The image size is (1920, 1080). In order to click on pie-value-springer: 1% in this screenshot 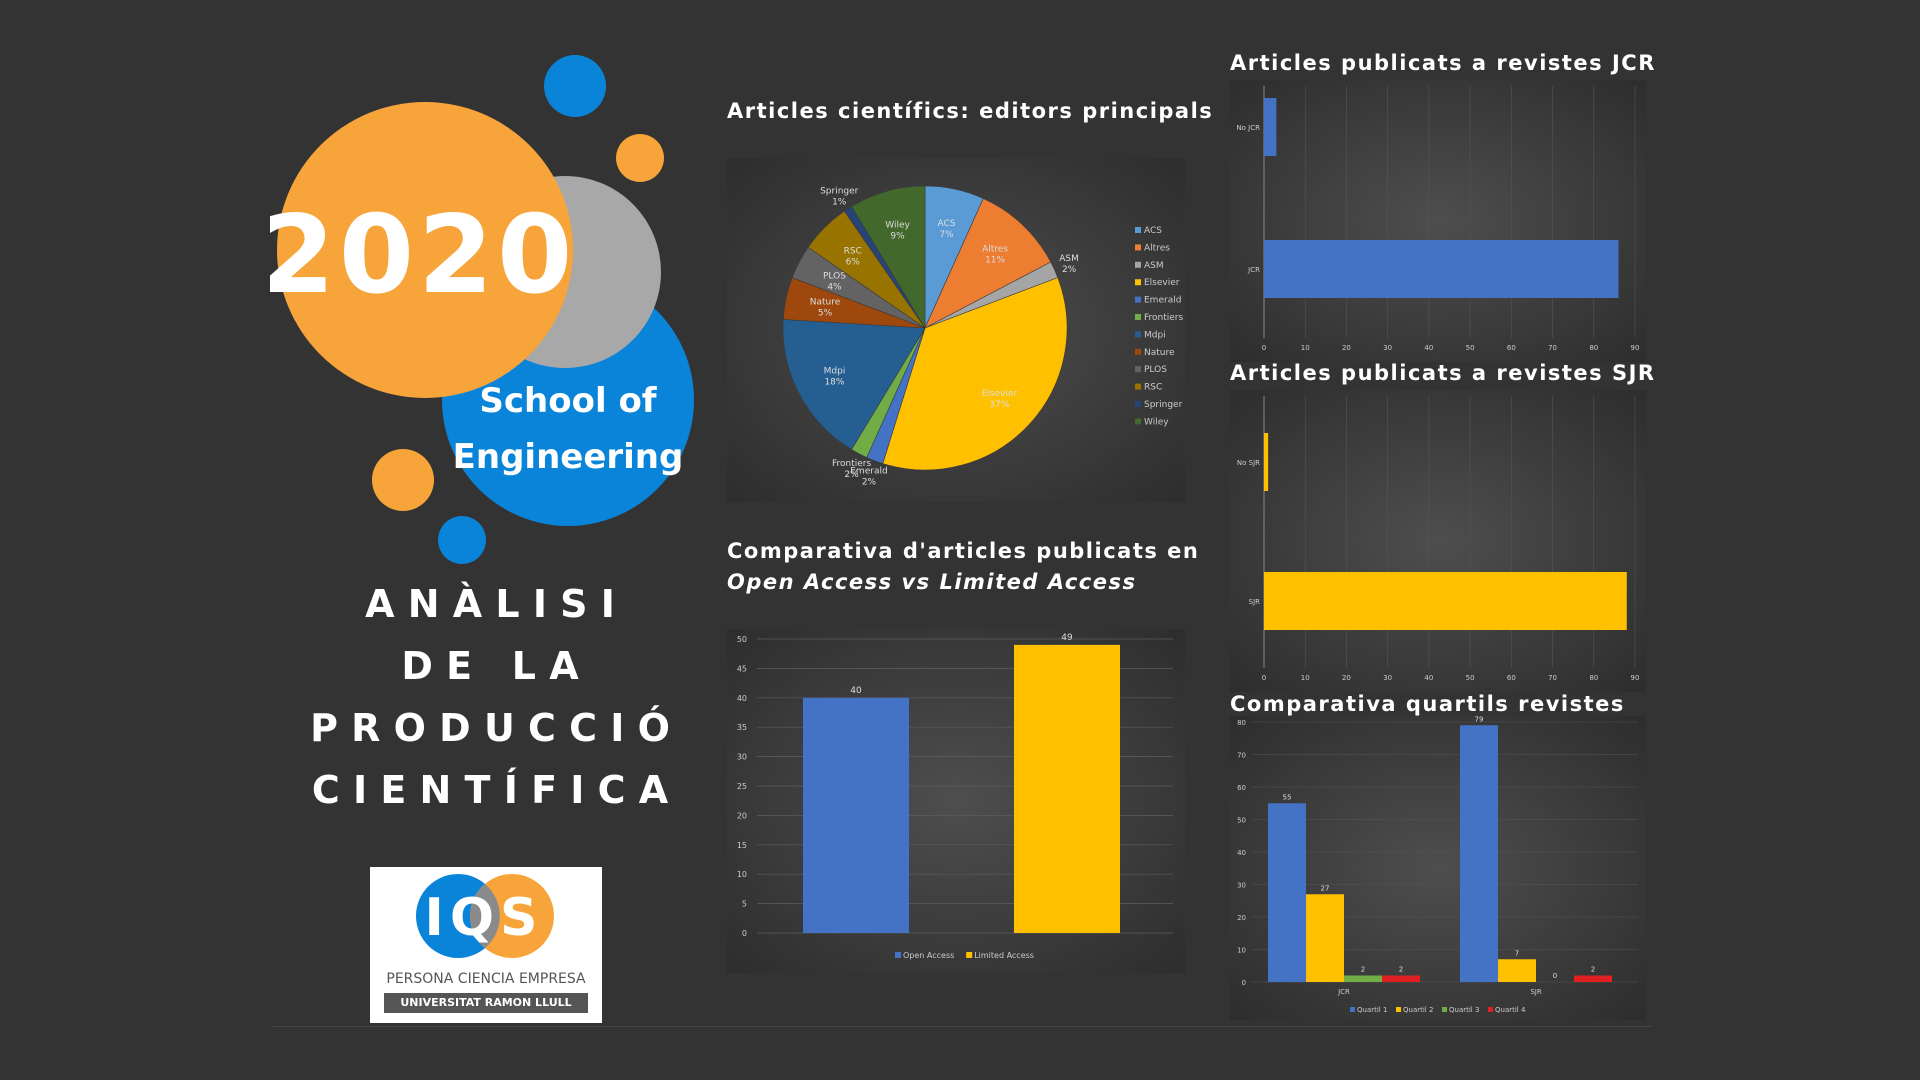, I will do `click(839, 202)`.